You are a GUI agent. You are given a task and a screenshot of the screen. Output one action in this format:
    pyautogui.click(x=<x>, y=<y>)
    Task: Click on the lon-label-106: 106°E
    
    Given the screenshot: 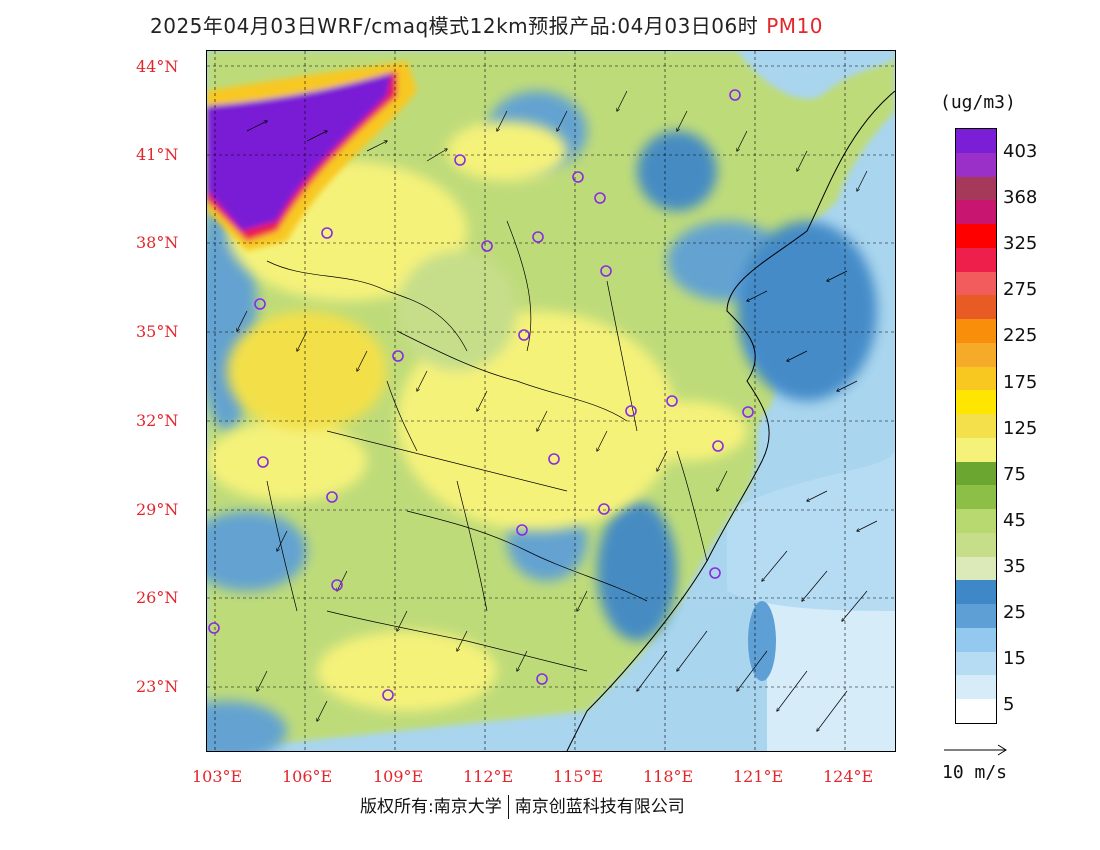 What is the action you would take?
    pyautogui.click(x=307, y=776)
    